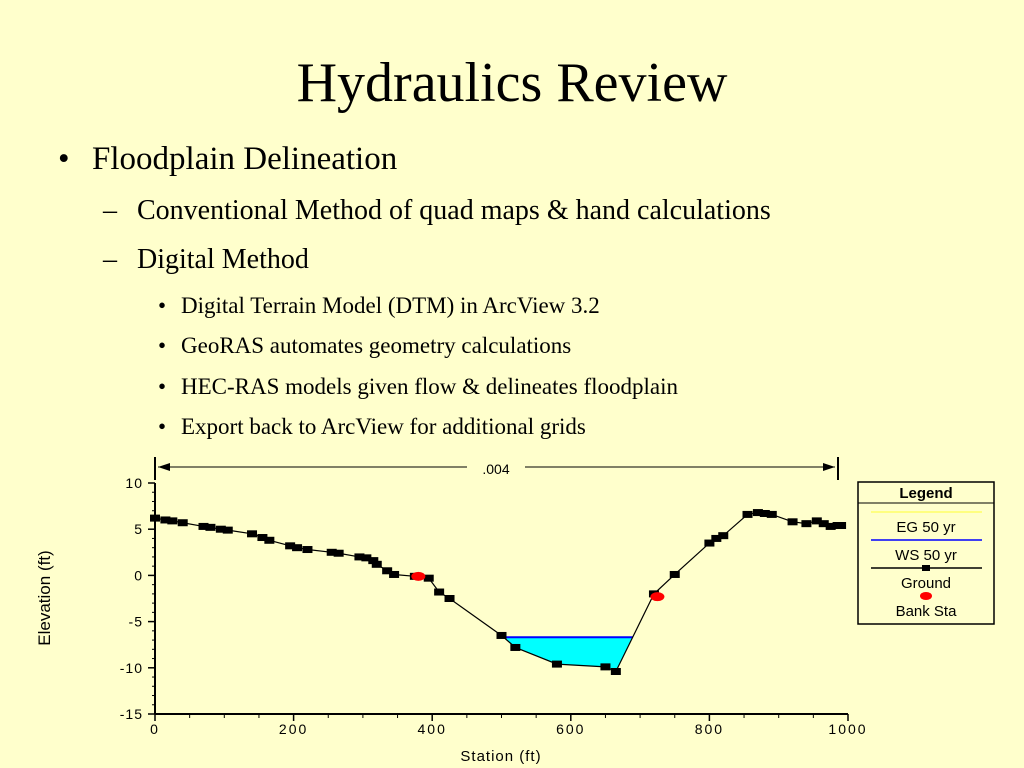 The height and width of the screenshot is (768, 1024). I want to click on ground-points, so click(498, 592).